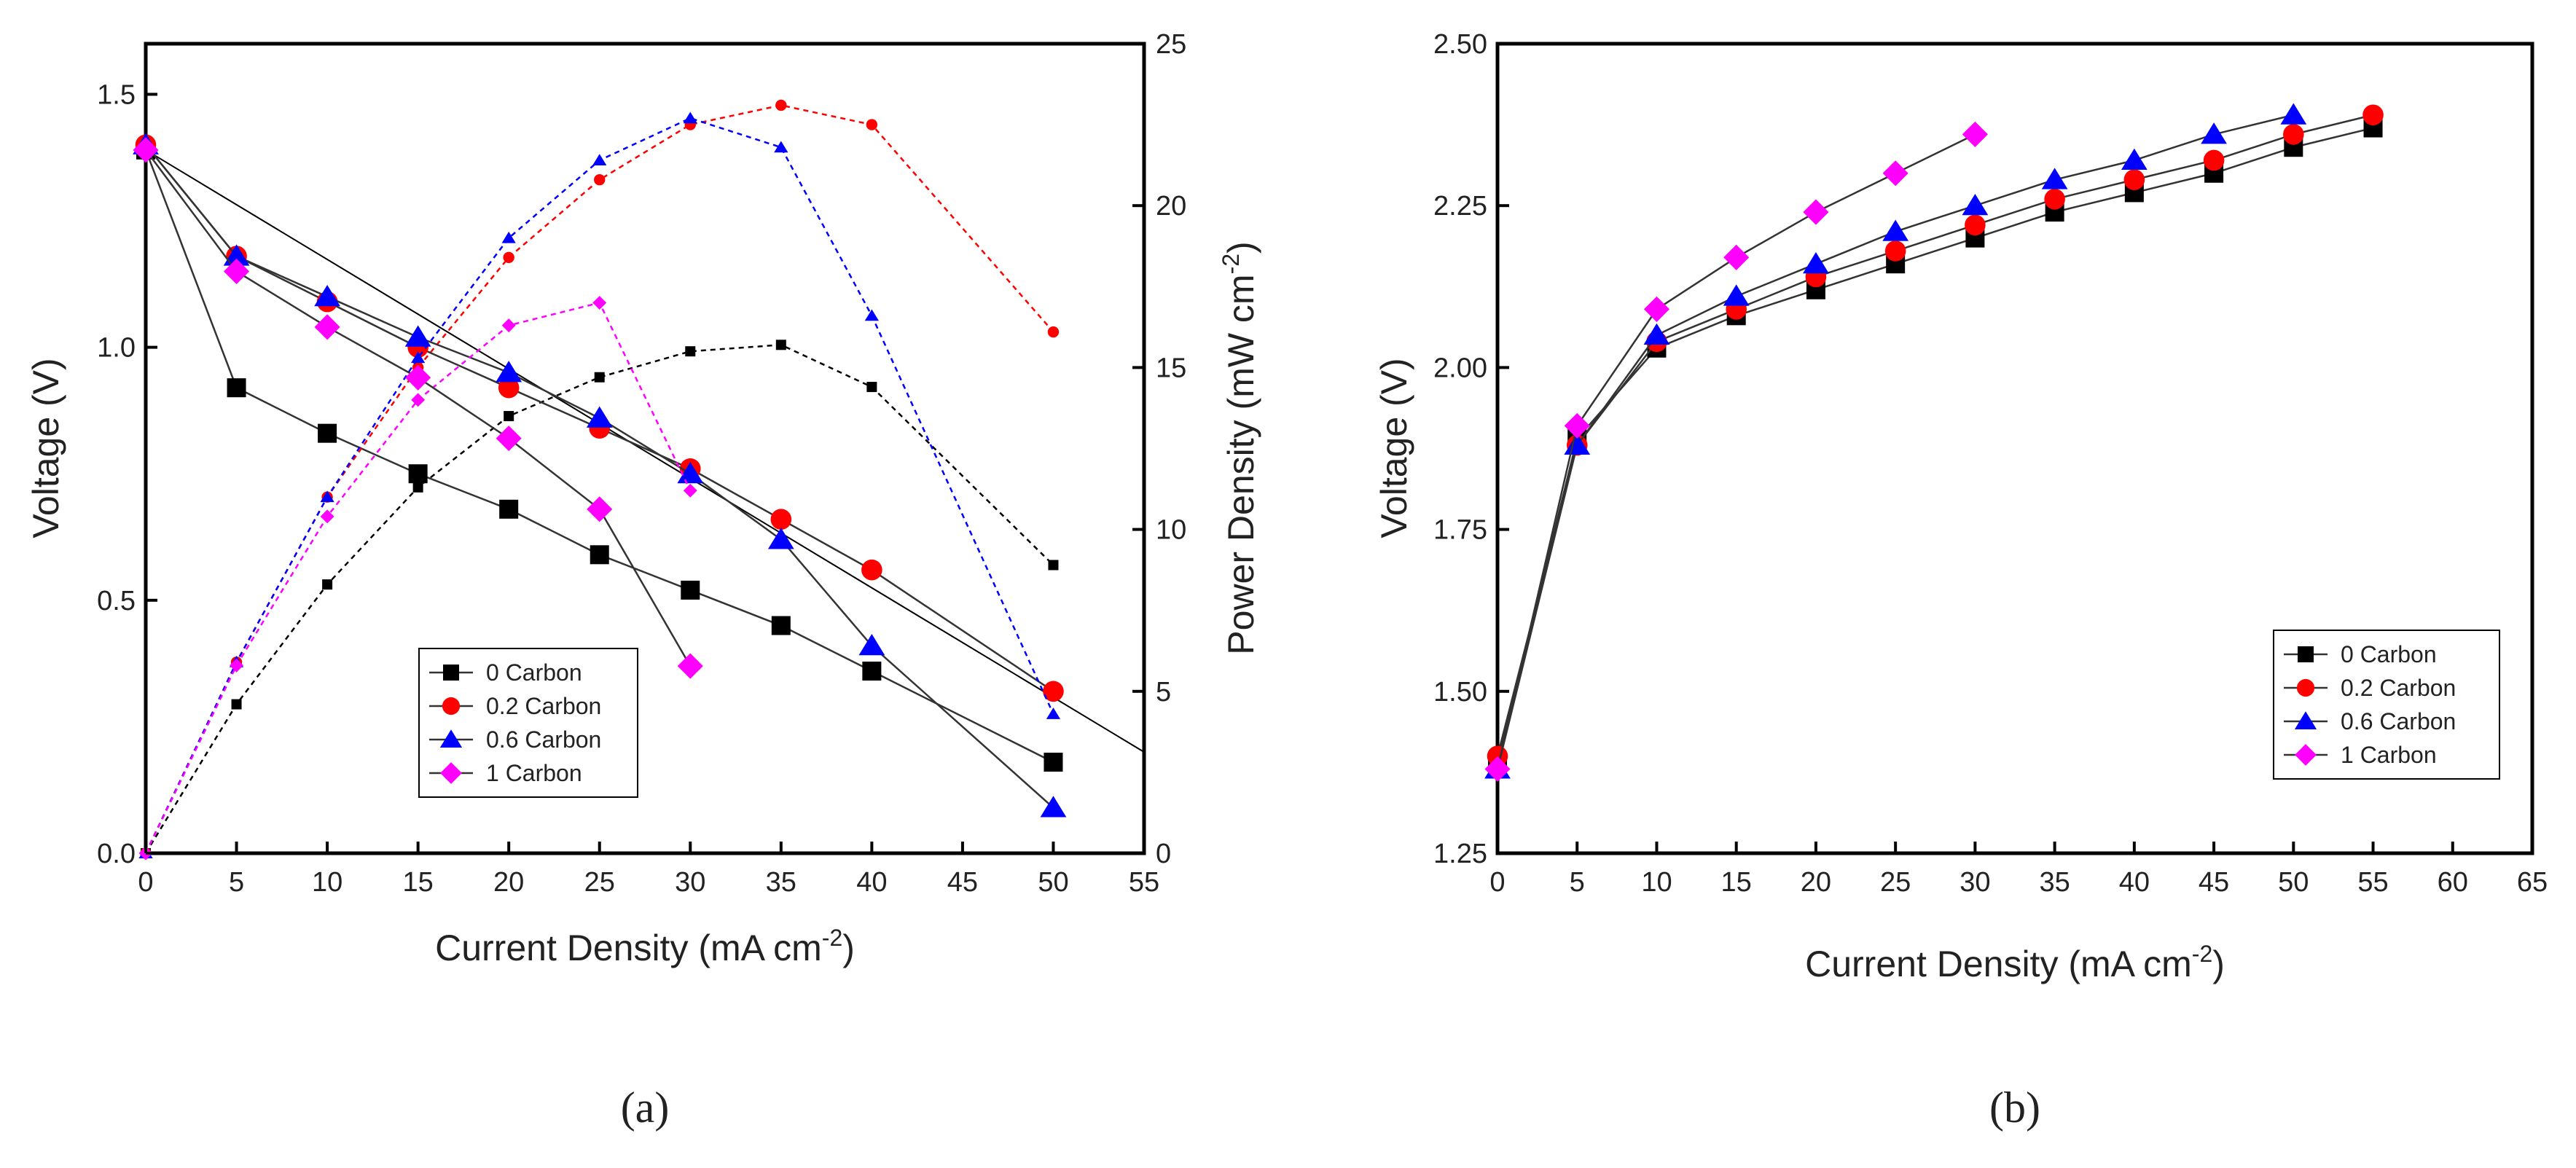 This screenshot has height=1168, width=2576. What do you see at coordinates (1239, 447) in the screenshot?
I see `panel-a-y2-axis-label: Power Density (mW cm-2)` at bounding box center [1239, 447].